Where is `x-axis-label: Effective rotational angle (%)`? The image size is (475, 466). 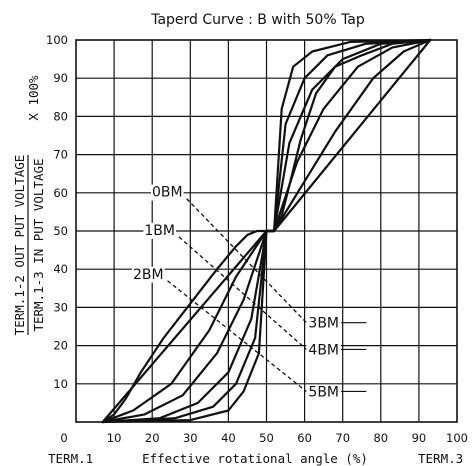
x-axis-label: Effective rotational angle (%) is located at coordinates (255, 458).